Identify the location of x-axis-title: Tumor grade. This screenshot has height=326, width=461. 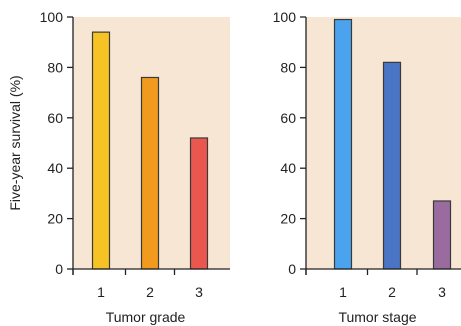
(146, 317).